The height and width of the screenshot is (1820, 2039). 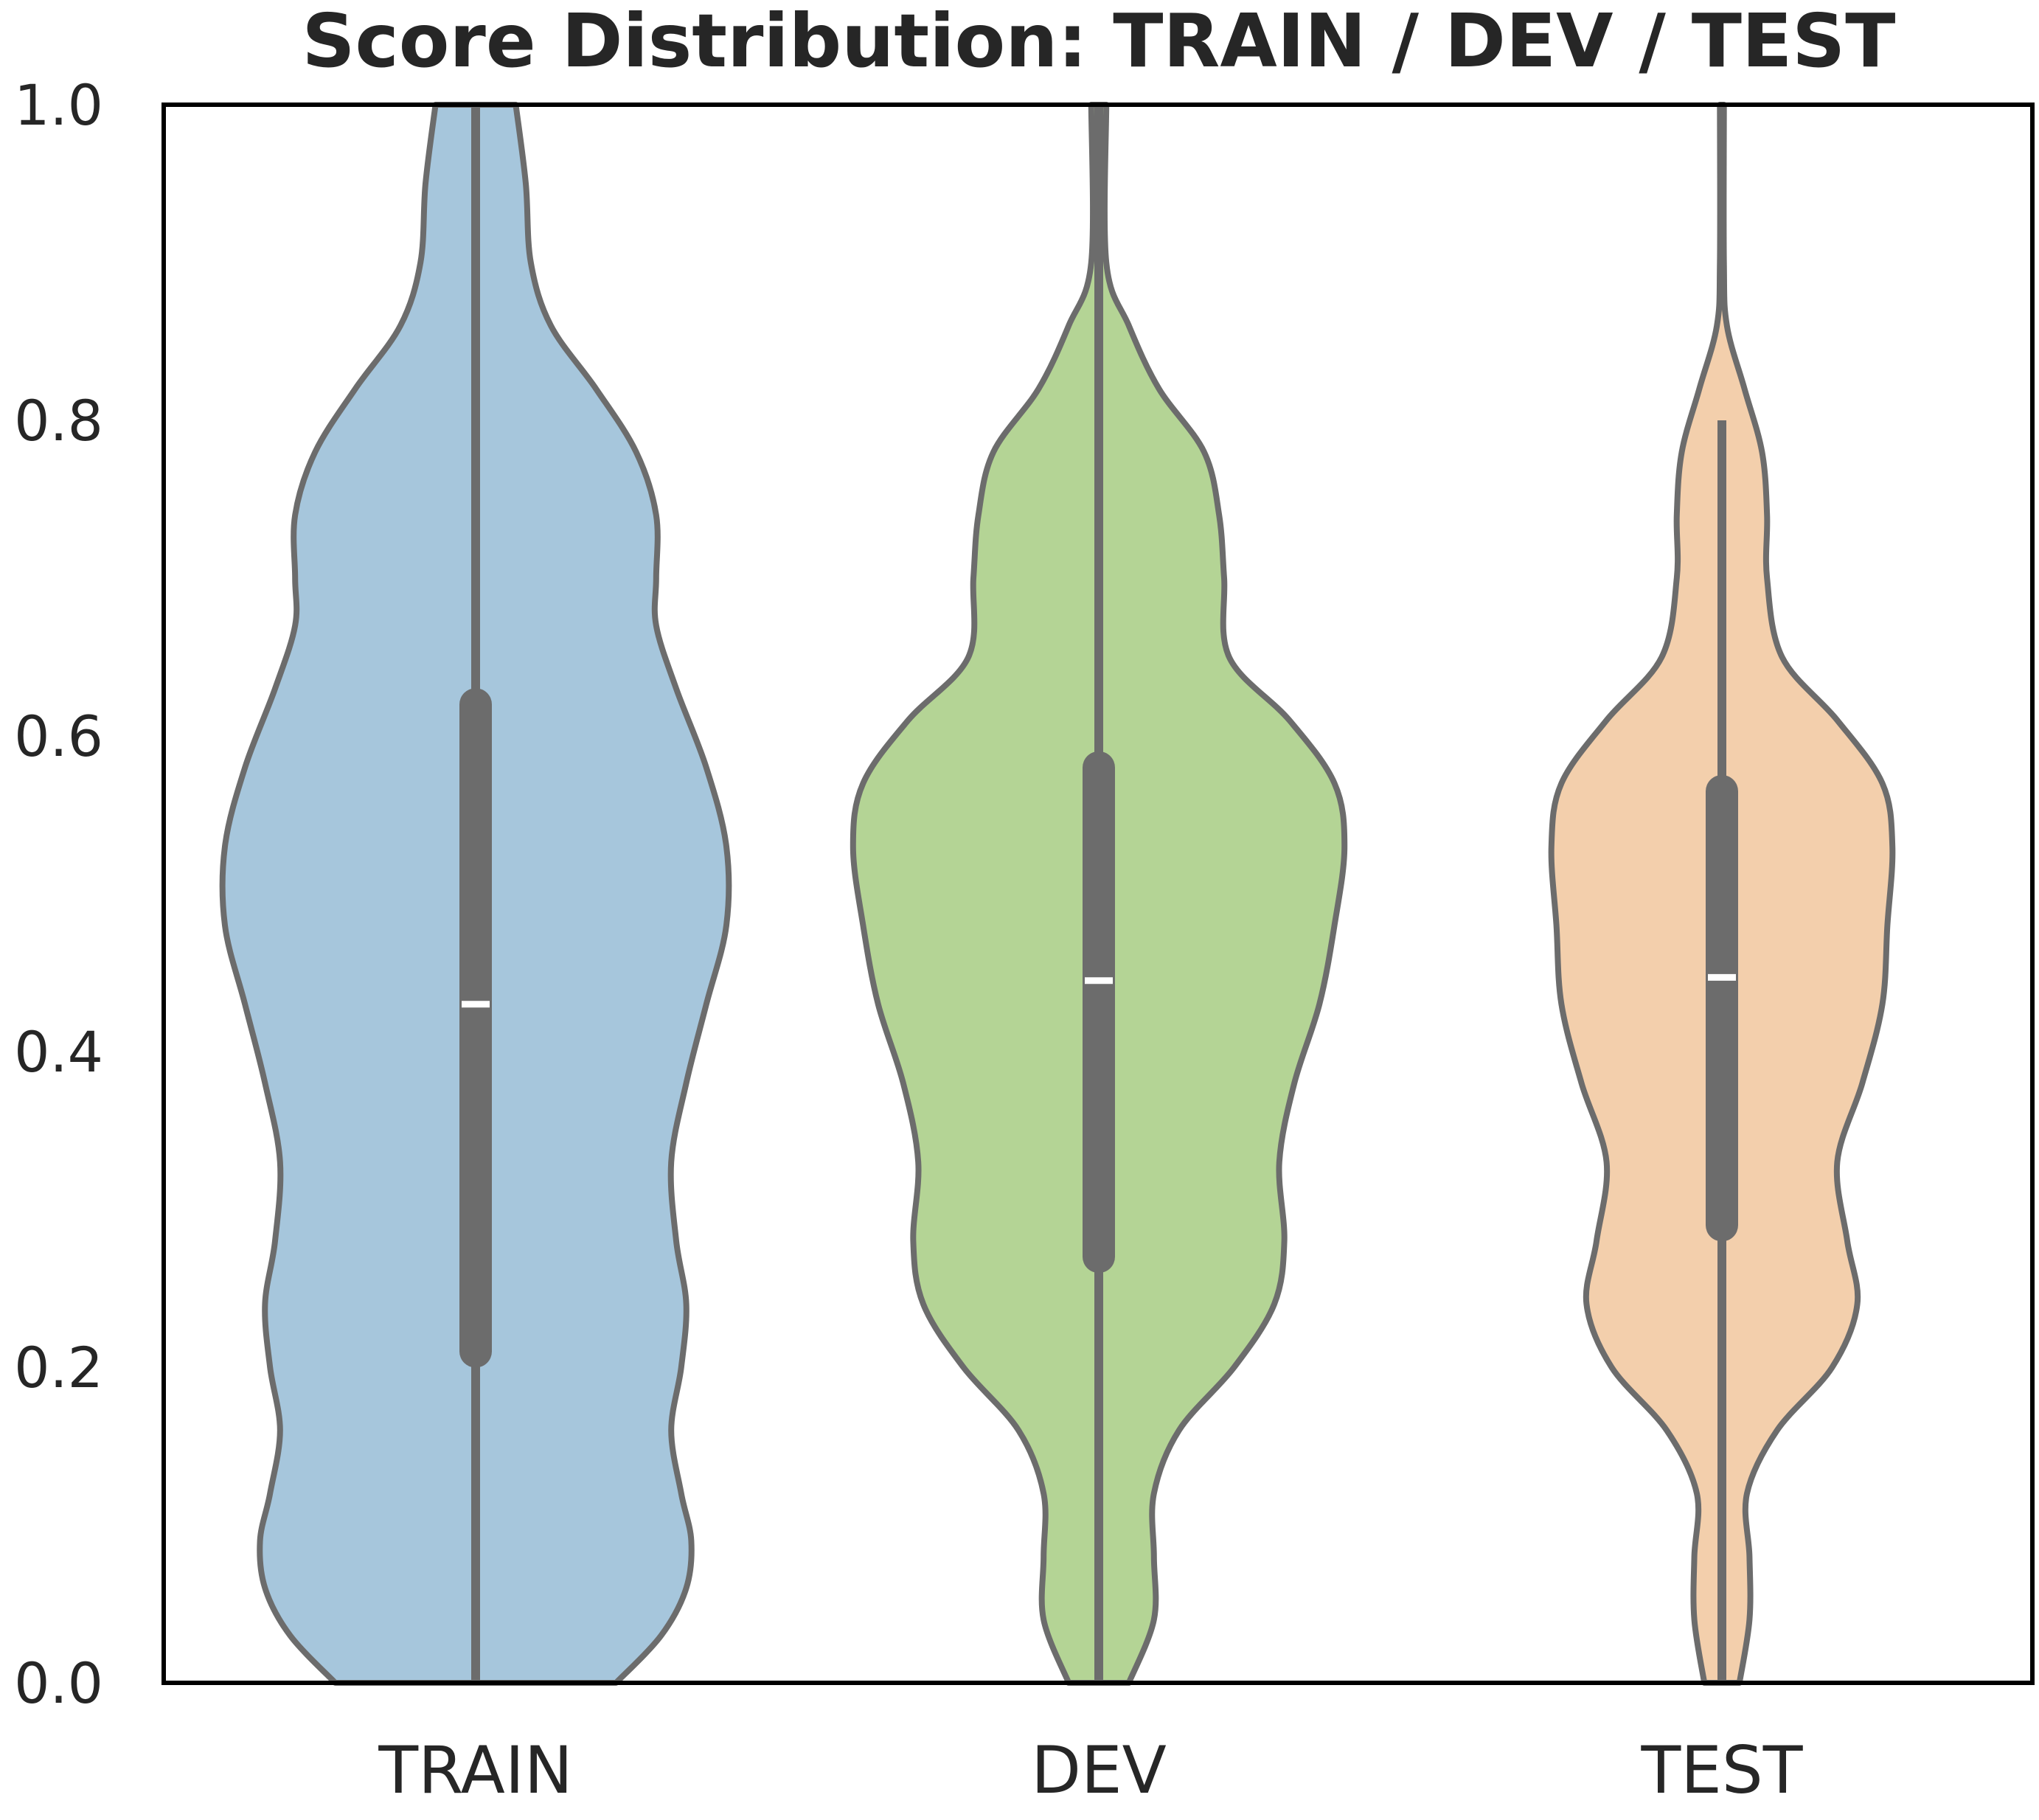 I want to click on x-axis-ticks: TRAIN DEV TEST, so click(x=1090, y=1770).